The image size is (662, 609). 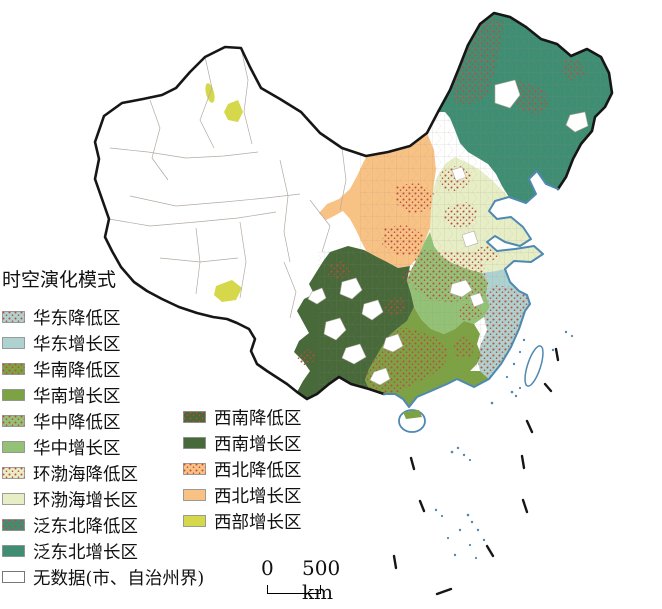 What do you see at coordinates (504, 445) in the screenshot?
I see `island-dots` at bounding box center [504, 445].